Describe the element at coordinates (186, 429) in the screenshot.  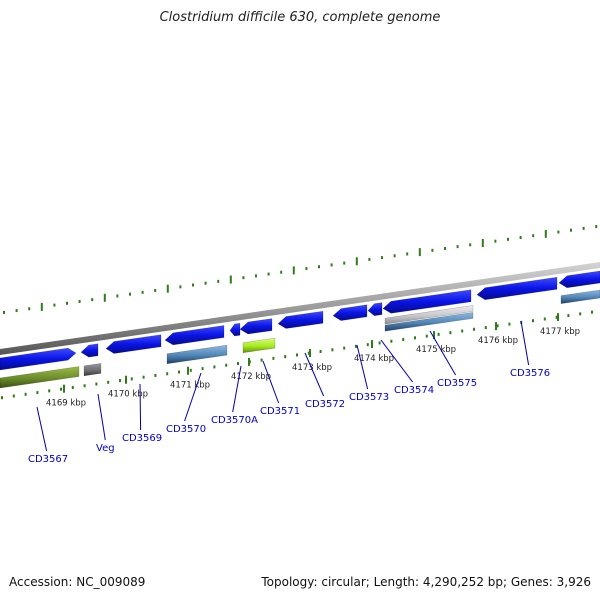
I see `gene-label: CD3570` at that location.